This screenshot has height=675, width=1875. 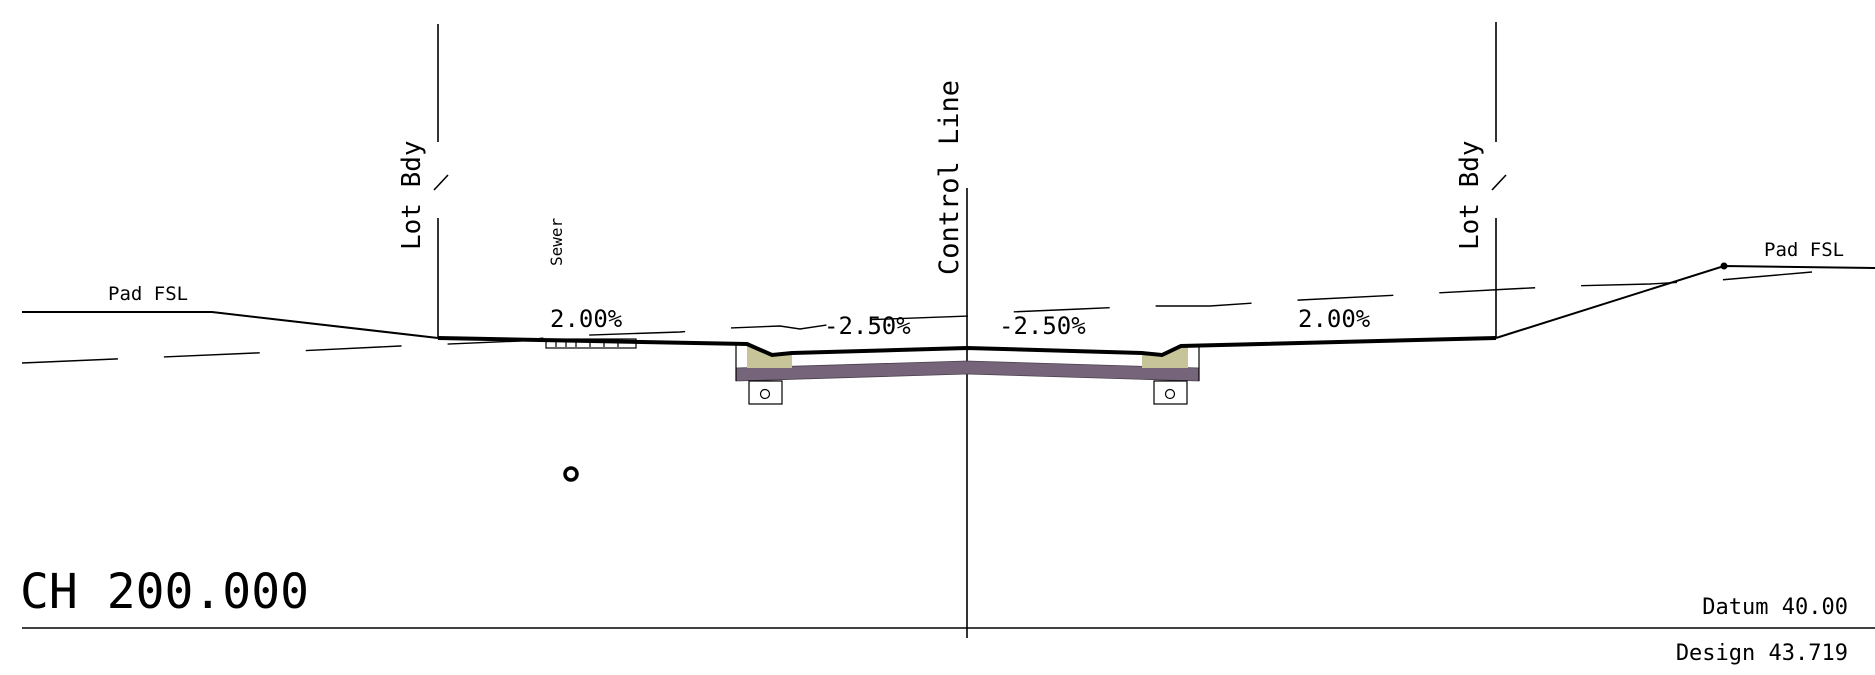 I want to click on sewer-pipe, so click(x=571, y=474).